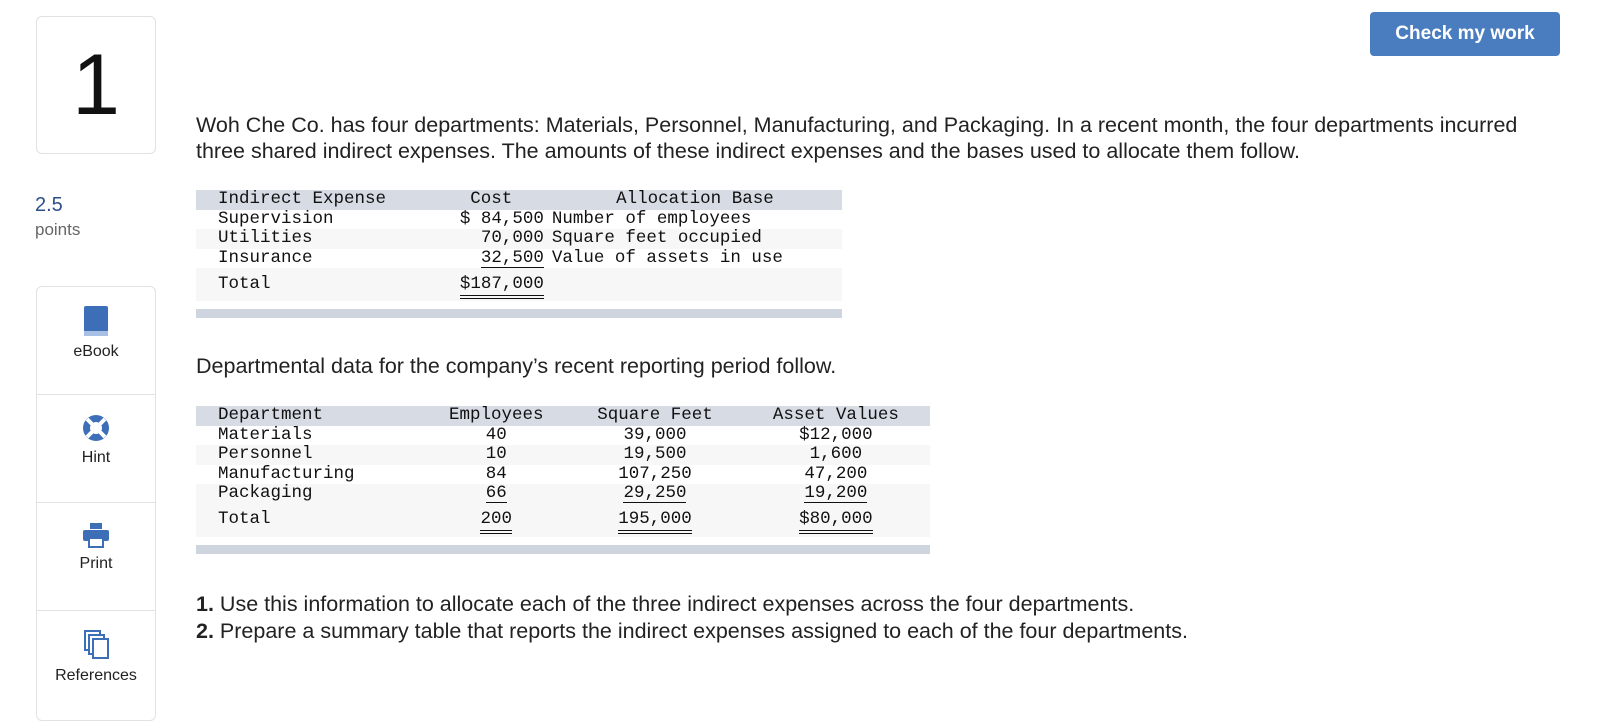  I want to click on data-cell: 39,000, so click(654, 435).